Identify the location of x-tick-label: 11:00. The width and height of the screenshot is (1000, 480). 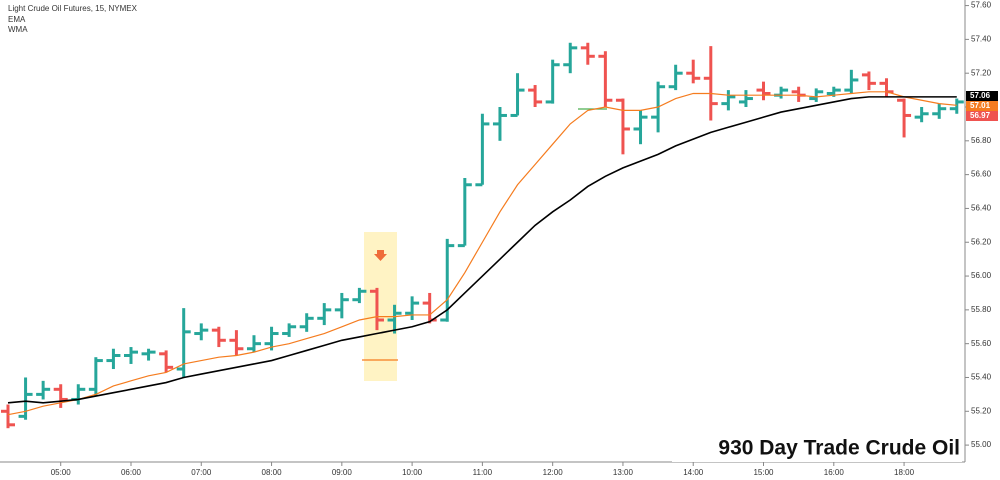
(483, 472).